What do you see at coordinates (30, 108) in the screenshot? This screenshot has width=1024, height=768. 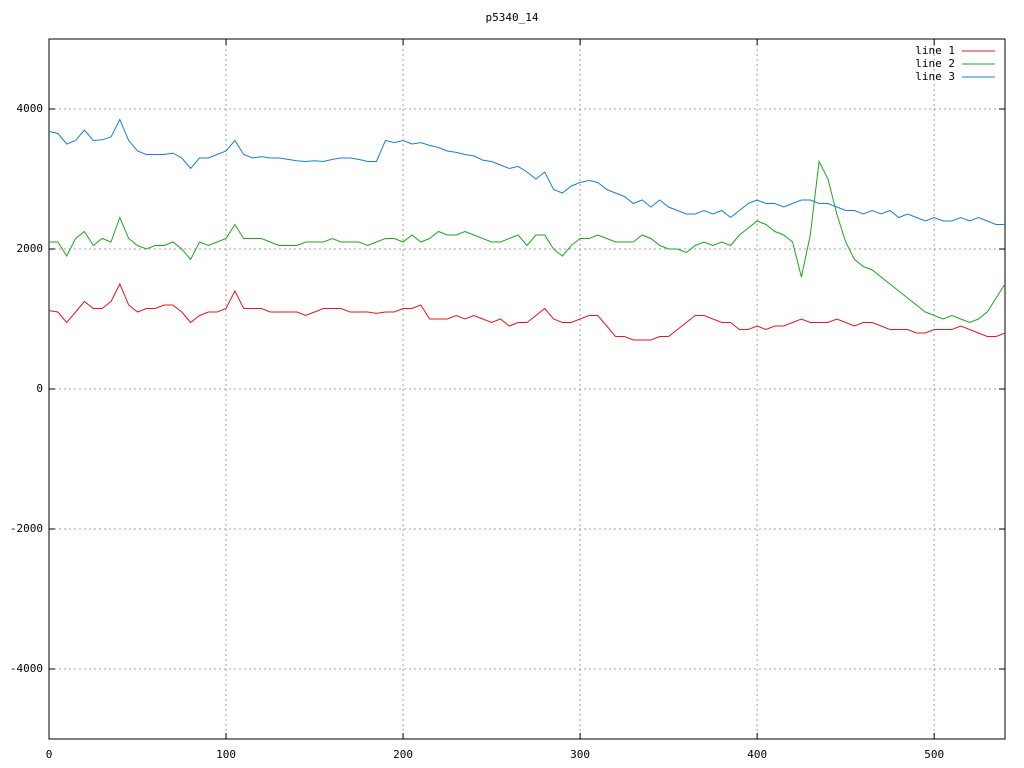 I see `y-tick-label: 4000` at bounding box center [30, 108].